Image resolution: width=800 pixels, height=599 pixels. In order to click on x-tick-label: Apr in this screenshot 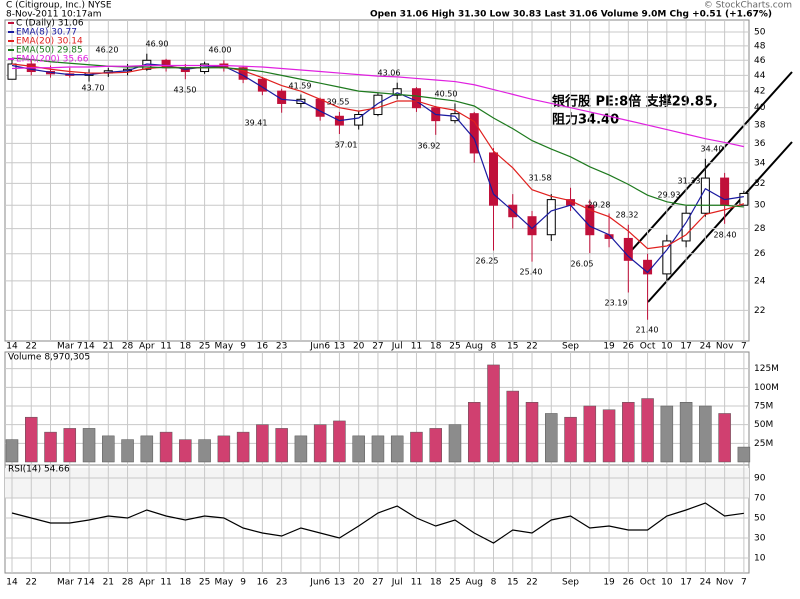, I will do `click(147, 583)`.